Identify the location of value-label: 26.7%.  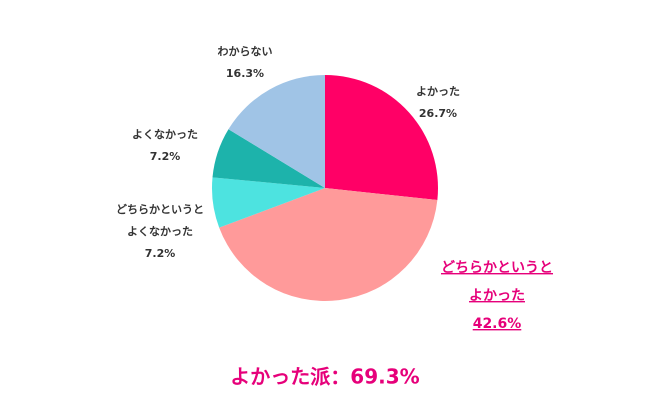
(438, 113).